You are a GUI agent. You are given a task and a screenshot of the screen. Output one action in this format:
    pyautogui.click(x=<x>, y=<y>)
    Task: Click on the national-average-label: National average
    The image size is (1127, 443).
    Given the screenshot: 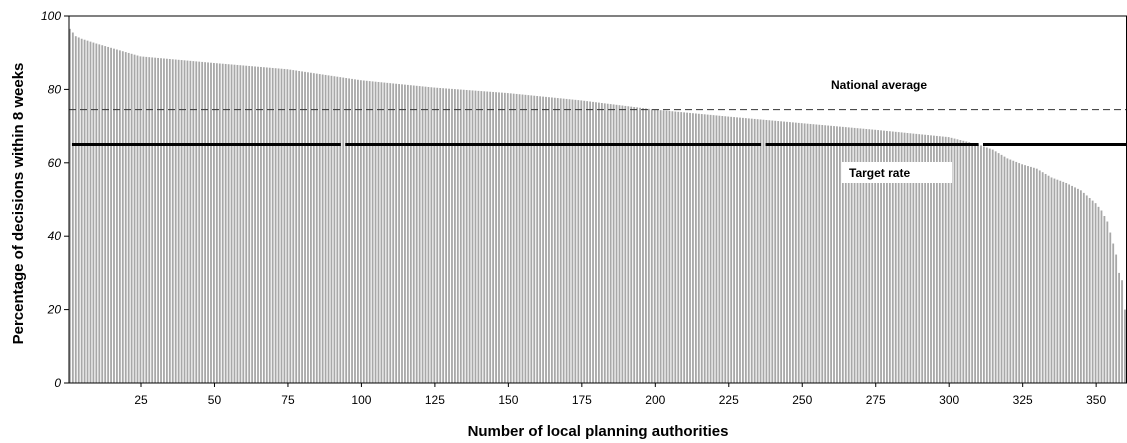 What is the action you would take?
    pyautogui.click(x=879, y=85)
    